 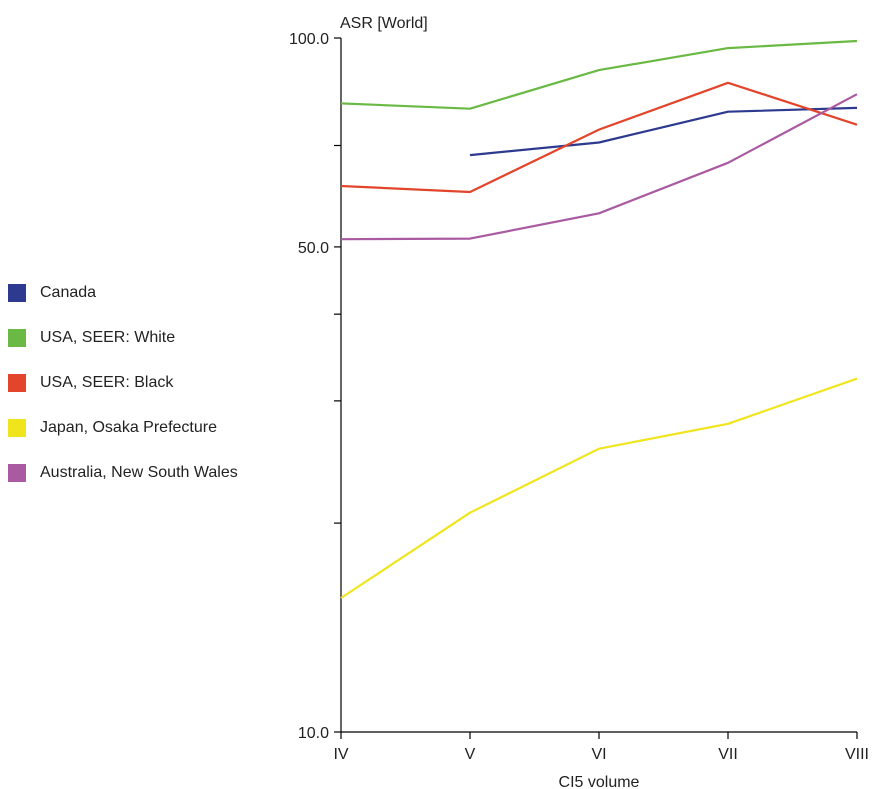 I want to click on x-tick-label: IV, so click(x=340, y=754).